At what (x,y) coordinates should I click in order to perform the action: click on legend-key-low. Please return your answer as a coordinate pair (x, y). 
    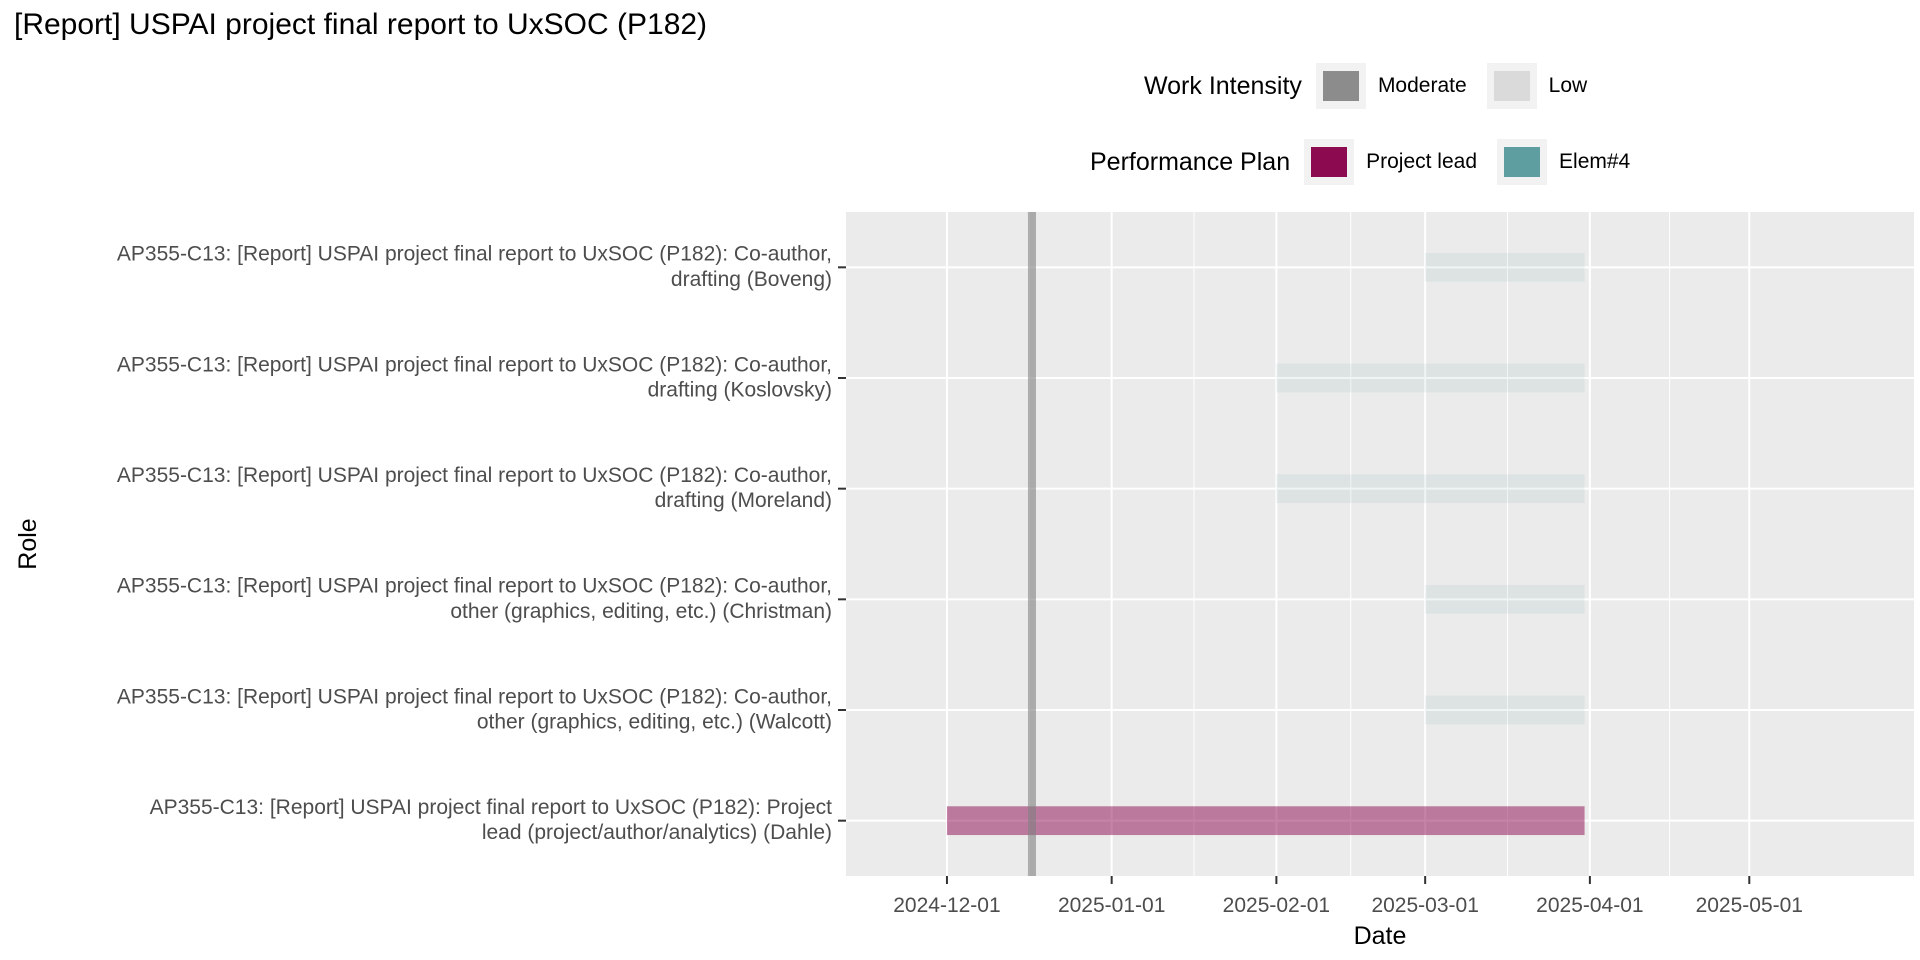
    Looking at the image, I should click on (1511, 86).